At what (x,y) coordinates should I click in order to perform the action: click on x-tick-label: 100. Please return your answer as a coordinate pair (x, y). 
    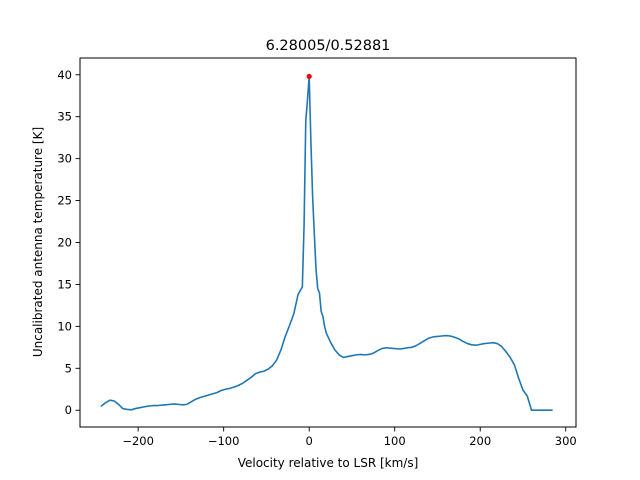
    Looking at the image, I should click on (395, 441).